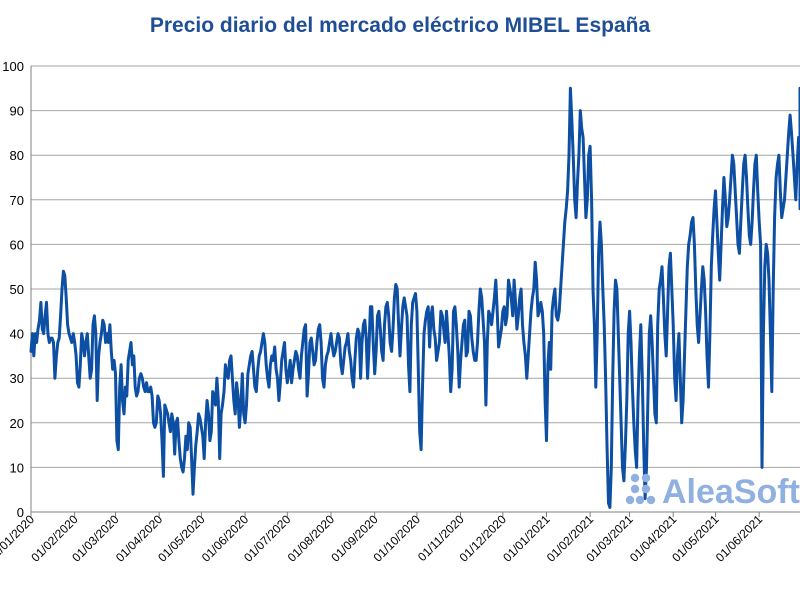  What do you see at coordinates (17, 244) in the screenshot?
I see `y-tick-label: 60` at bounding box center [17, 244].